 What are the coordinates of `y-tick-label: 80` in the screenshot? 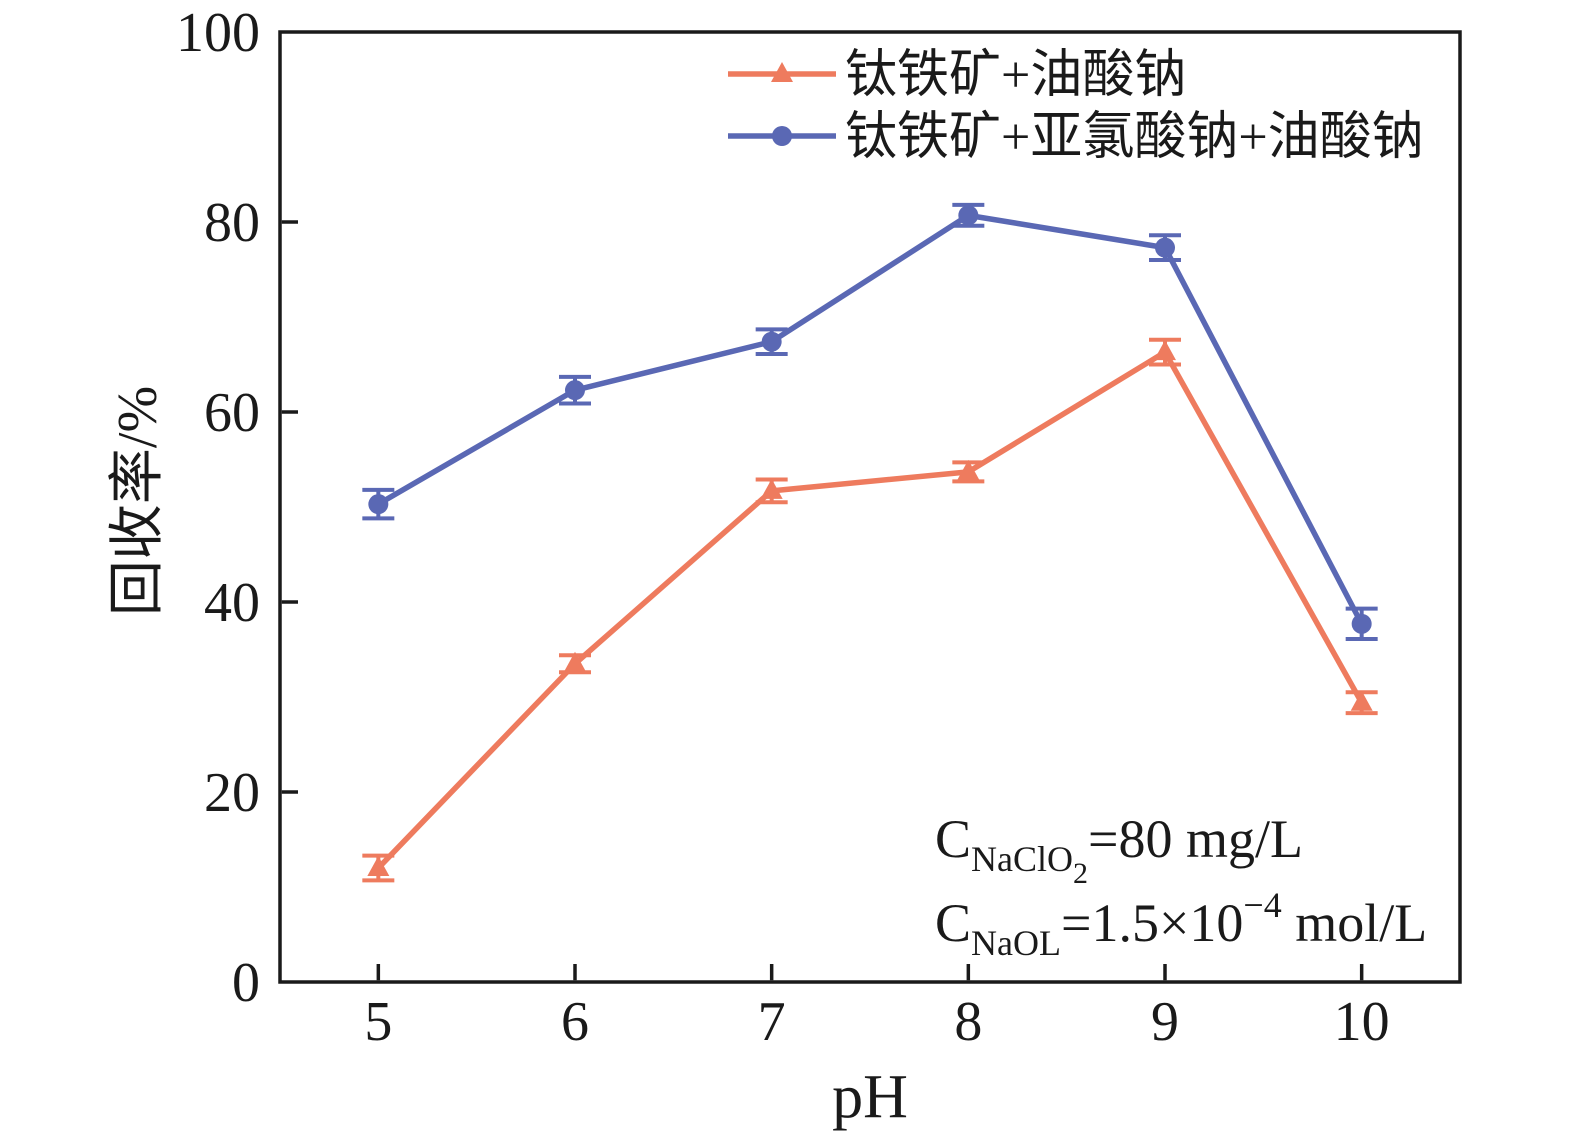 It's located at (232, 223).